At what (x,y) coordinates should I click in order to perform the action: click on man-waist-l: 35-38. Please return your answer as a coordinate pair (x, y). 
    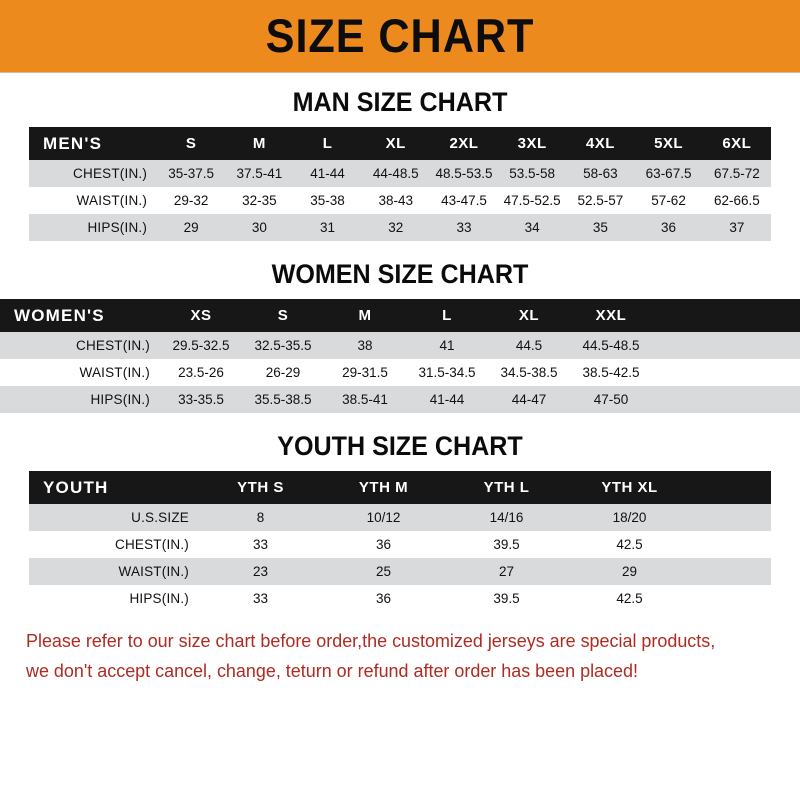
    Looking at the image, I should click on (327, 200).